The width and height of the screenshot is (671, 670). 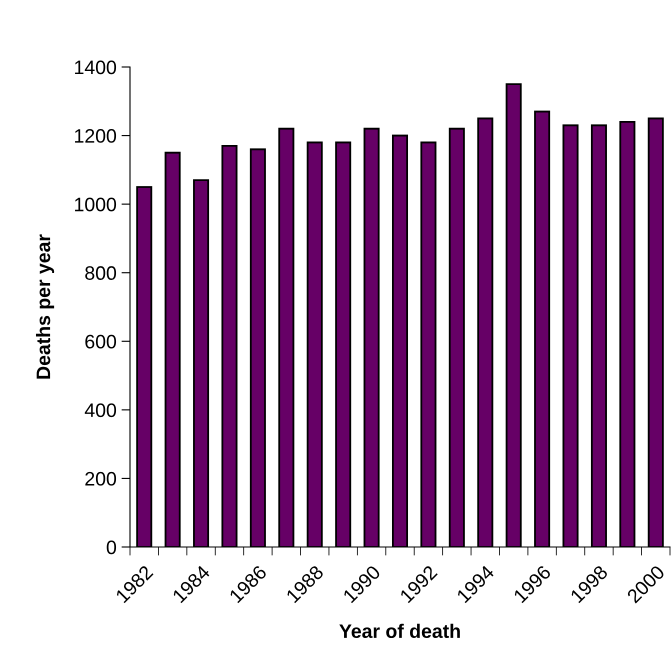 I want to click on y-axis-title: Deaths per year, so click(x=45, y=306).